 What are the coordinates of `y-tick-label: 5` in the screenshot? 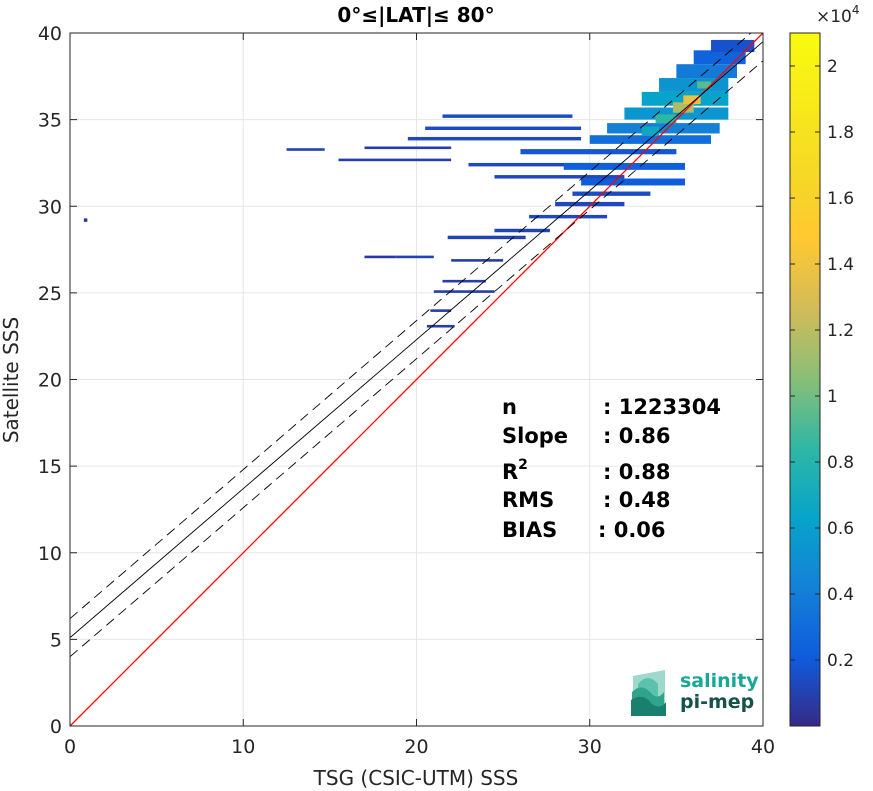 It's located at (56, 640).